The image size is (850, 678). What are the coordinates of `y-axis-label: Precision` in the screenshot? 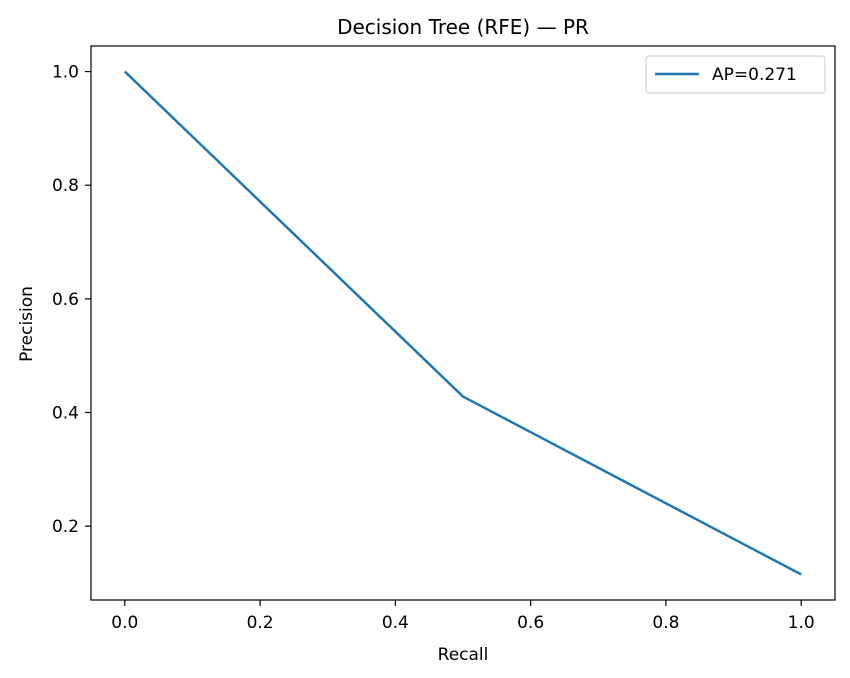 It's located at (27, 324).